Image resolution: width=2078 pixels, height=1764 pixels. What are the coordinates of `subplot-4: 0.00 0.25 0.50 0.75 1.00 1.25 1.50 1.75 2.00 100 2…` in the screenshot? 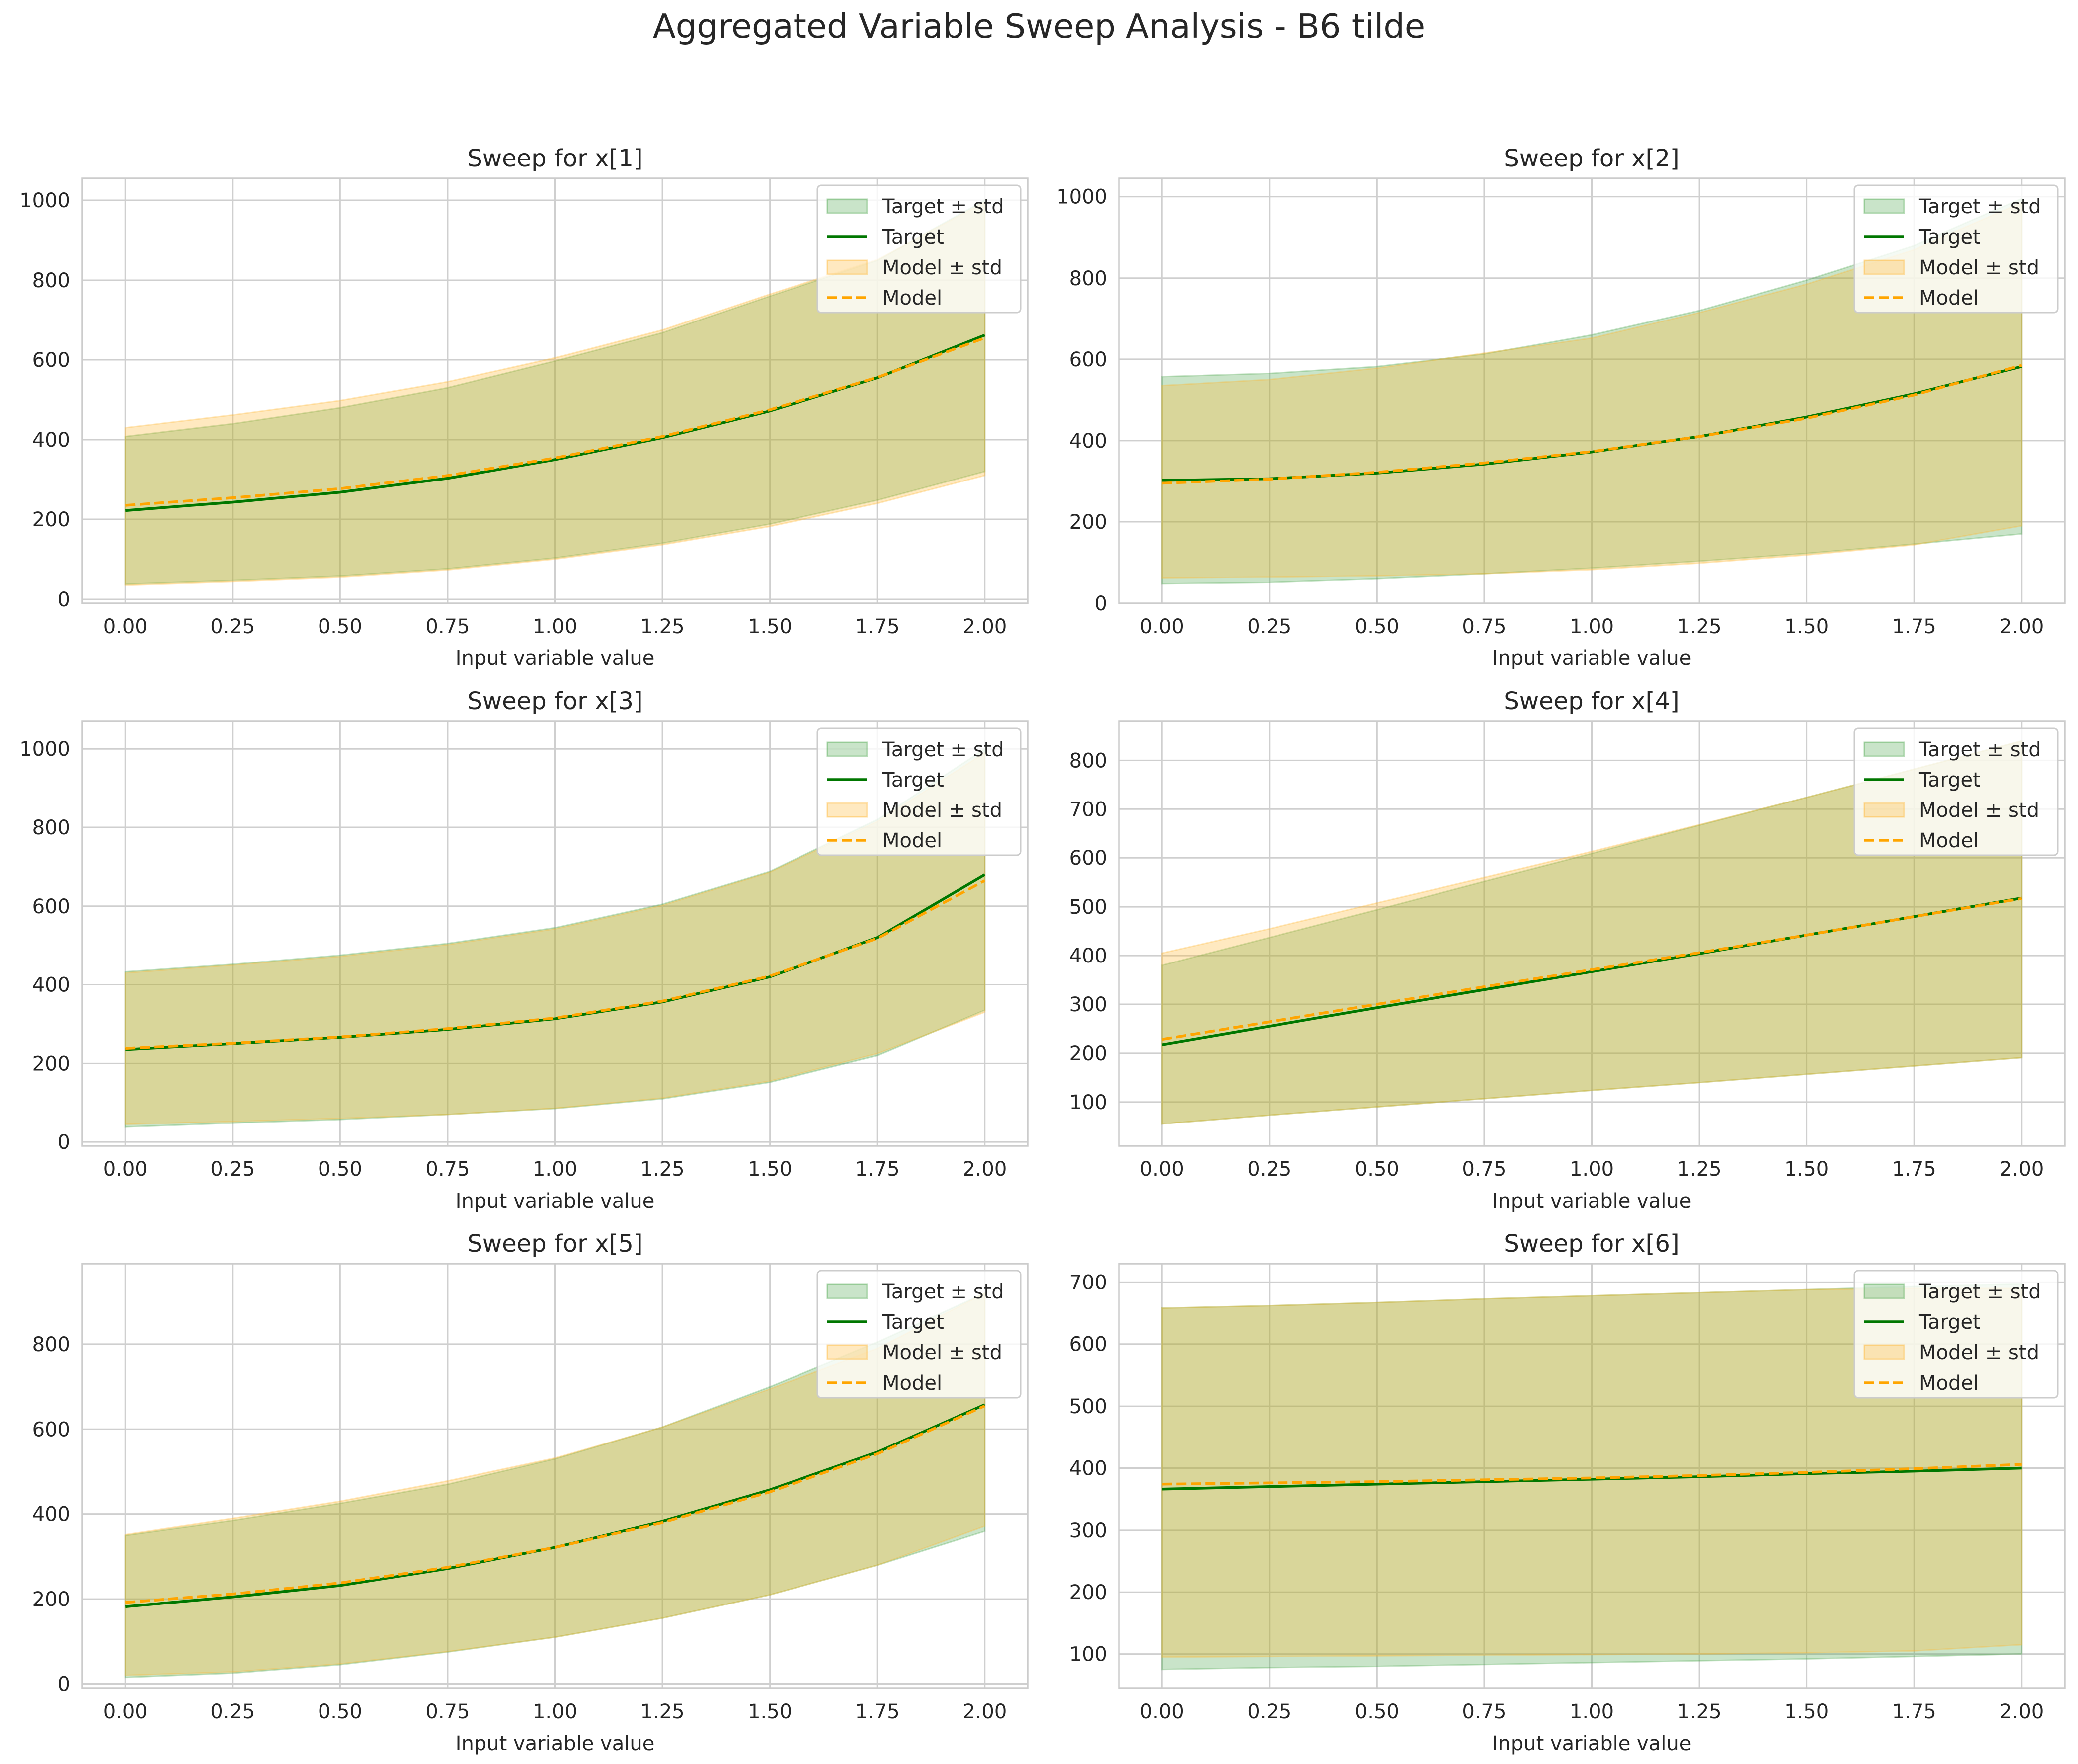 It's located at (1567, 950).